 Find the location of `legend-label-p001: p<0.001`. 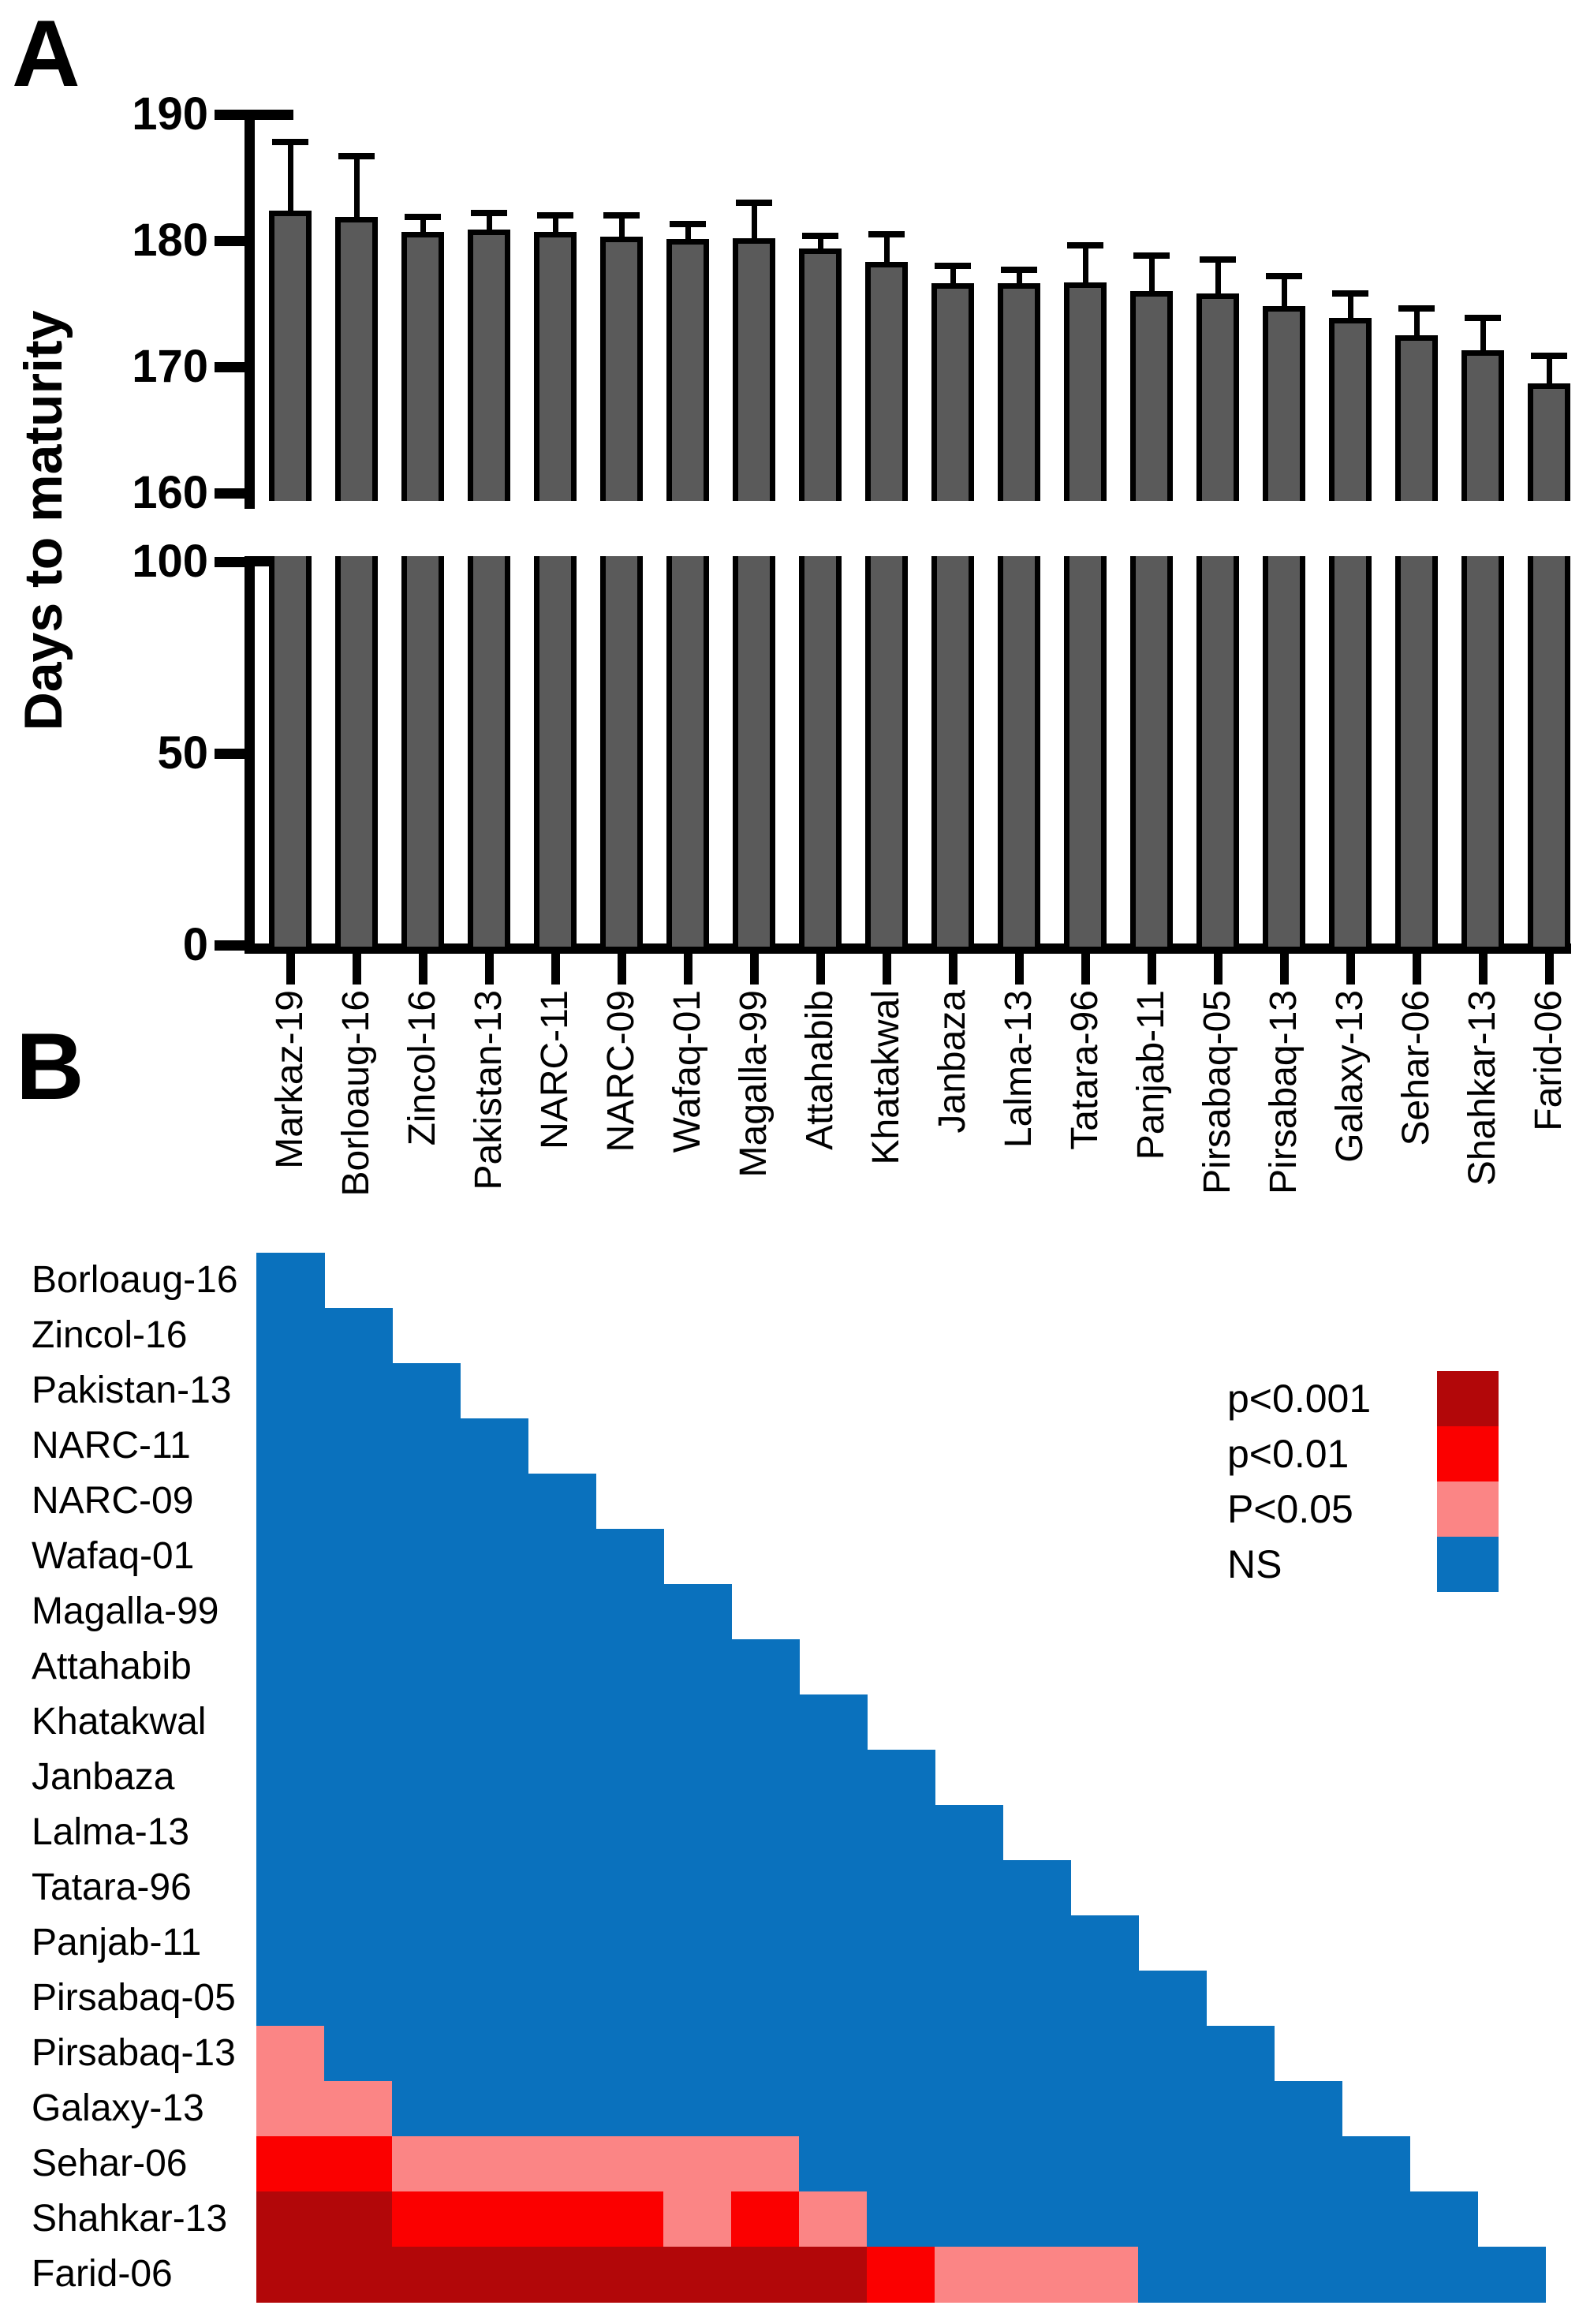

legend-label-p001: p<0.001 is located at coordinates (1299, 1399).